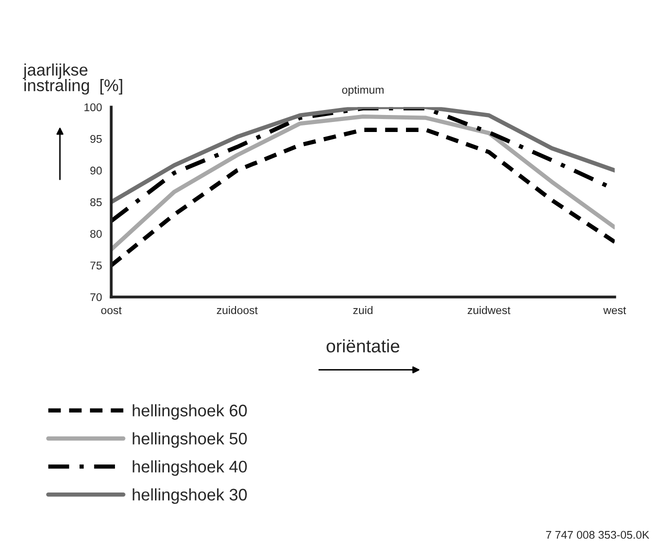 The width and height of the screenshot is (666, 552). Describe the element at coordinates (72, 79) in the screenshot. I see `y-axis-title: jaarlijkse instraling [%]` at that location.